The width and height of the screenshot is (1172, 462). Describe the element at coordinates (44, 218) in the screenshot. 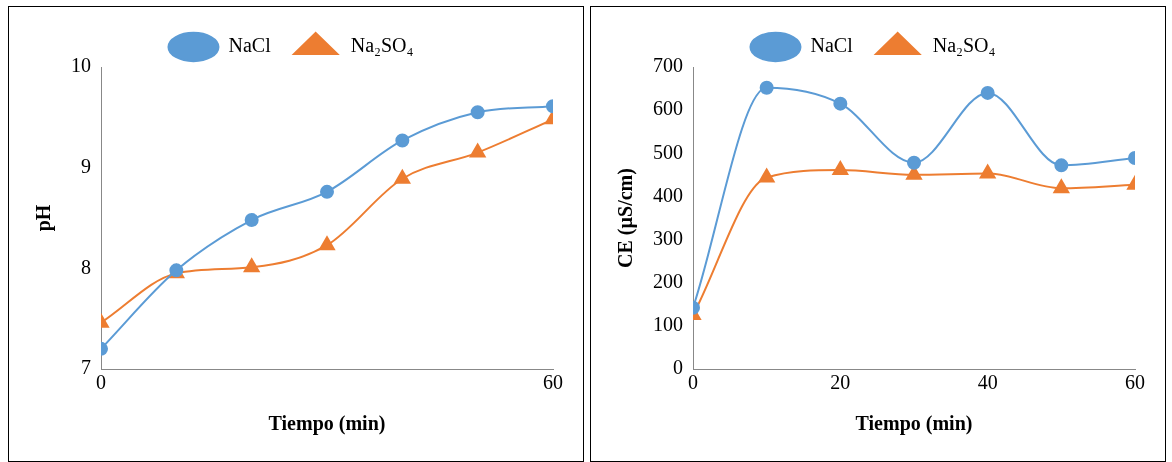

I see `y-axis-title: pH` at that location.